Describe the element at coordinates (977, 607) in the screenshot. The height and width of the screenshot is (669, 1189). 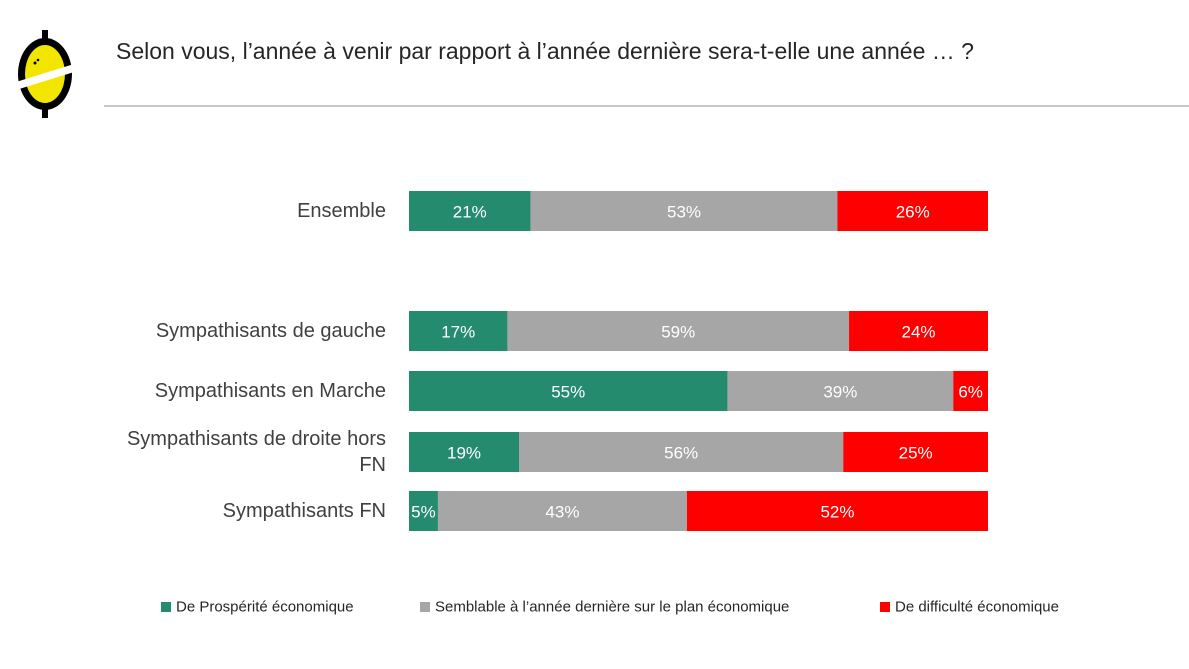
I see `legend-label: De difficulté économique` at that location.